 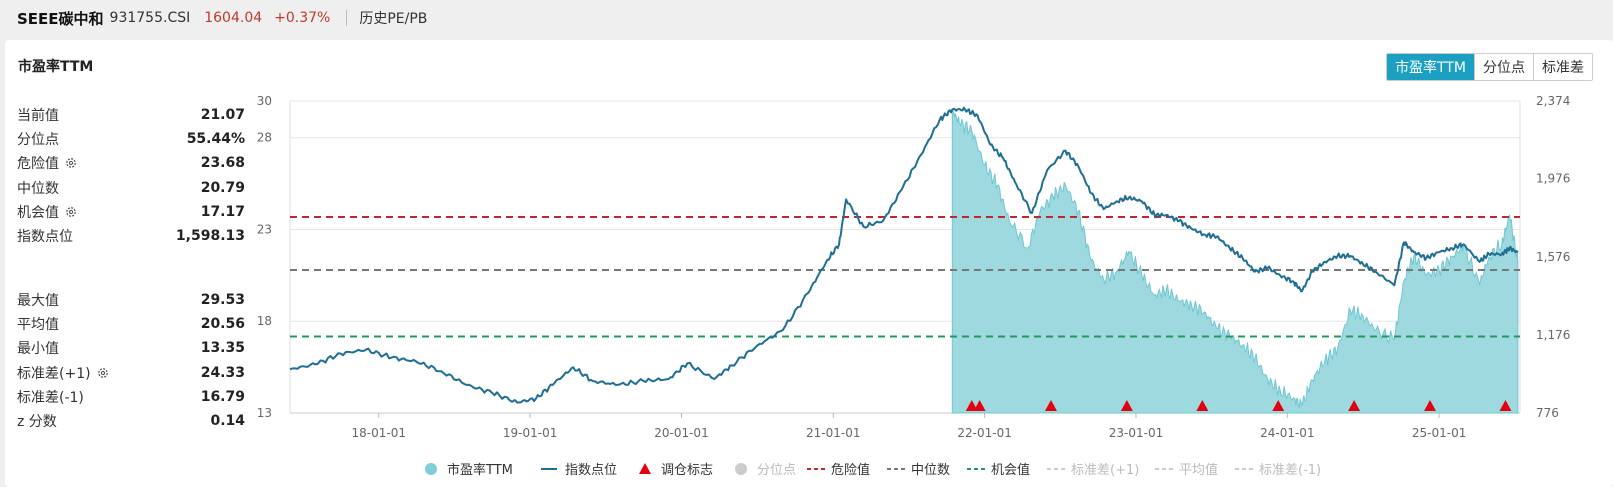 What do you see at coordinates (222, 115) in the screenshot?
I see `stat-value: 21.07` at bounding box center [222, 115].